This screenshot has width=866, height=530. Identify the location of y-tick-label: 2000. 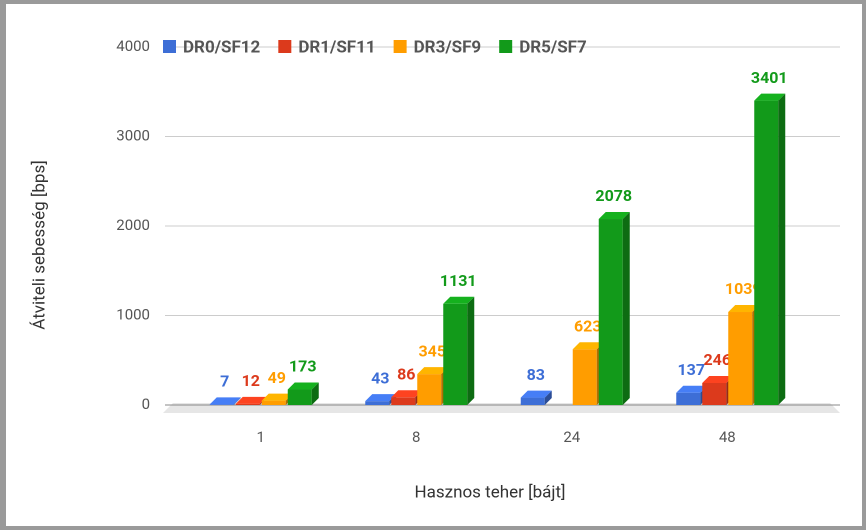
(133, 225).